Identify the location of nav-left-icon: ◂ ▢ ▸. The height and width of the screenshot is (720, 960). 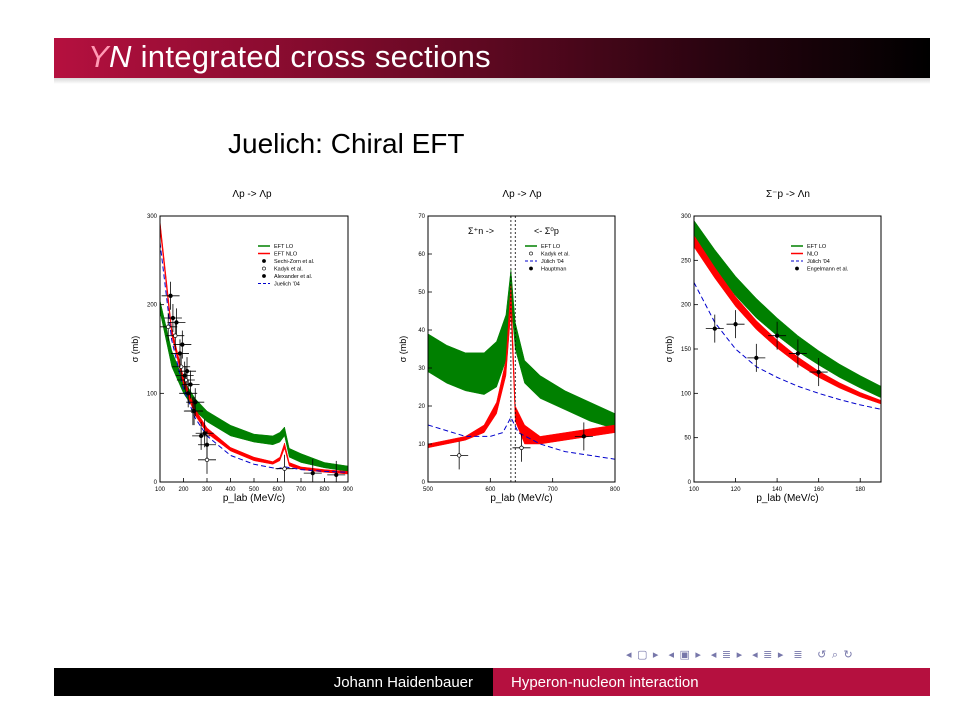
(643, 654).